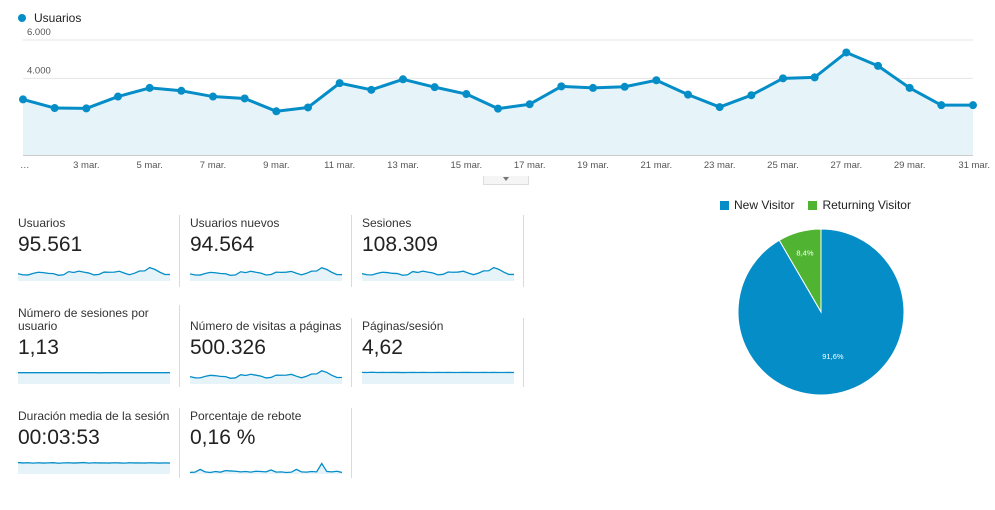 The image size is (995, 510). What do you see at coordinates (94, 249) in the screenshot?
I see `metric-usuarios: Usuarios 95.561` at bounding box center [94, 249].